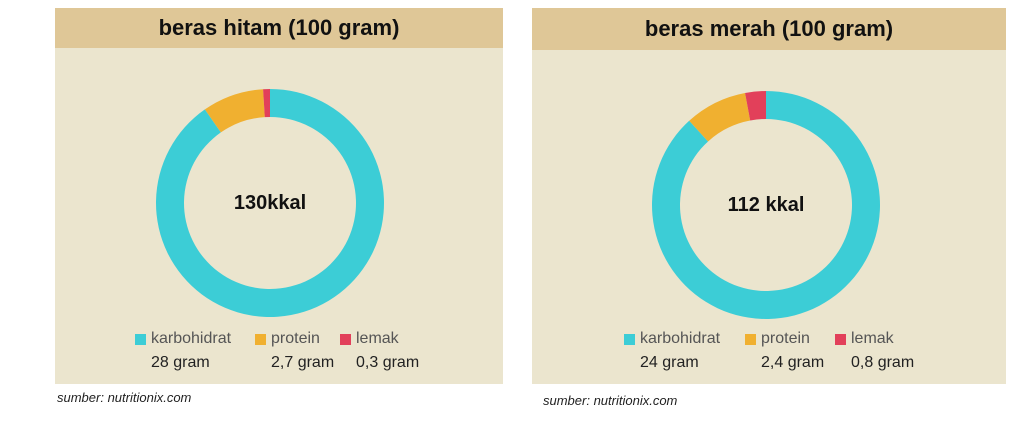 The height and width of the screenshot is (421, 1024). I want to click on donut-chart: 130kkal, so click(269, 203).